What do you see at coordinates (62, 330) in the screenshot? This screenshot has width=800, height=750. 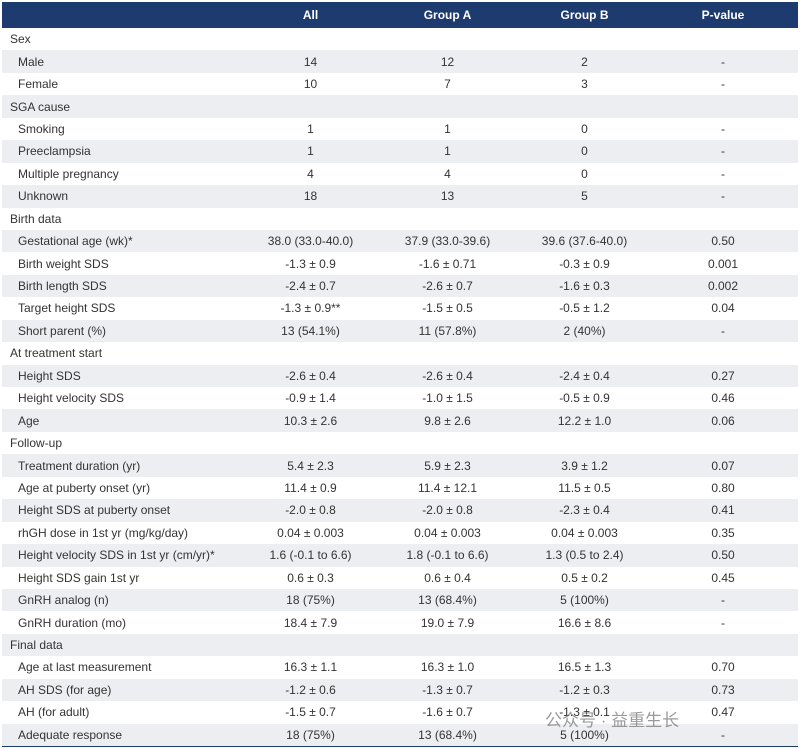 I see `row-label: Short parent (%)` at bounding box center [62, 330].